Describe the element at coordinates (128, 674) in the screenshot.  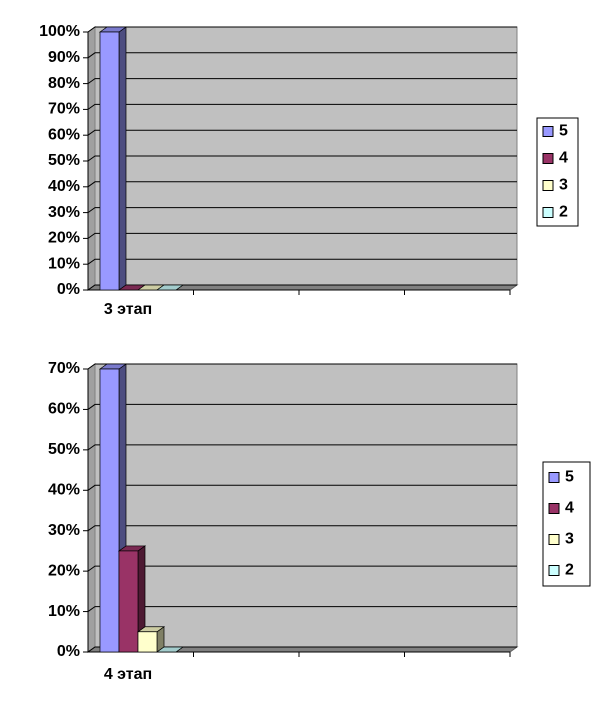
I see `x-tick-label: 4 этап` at that location.